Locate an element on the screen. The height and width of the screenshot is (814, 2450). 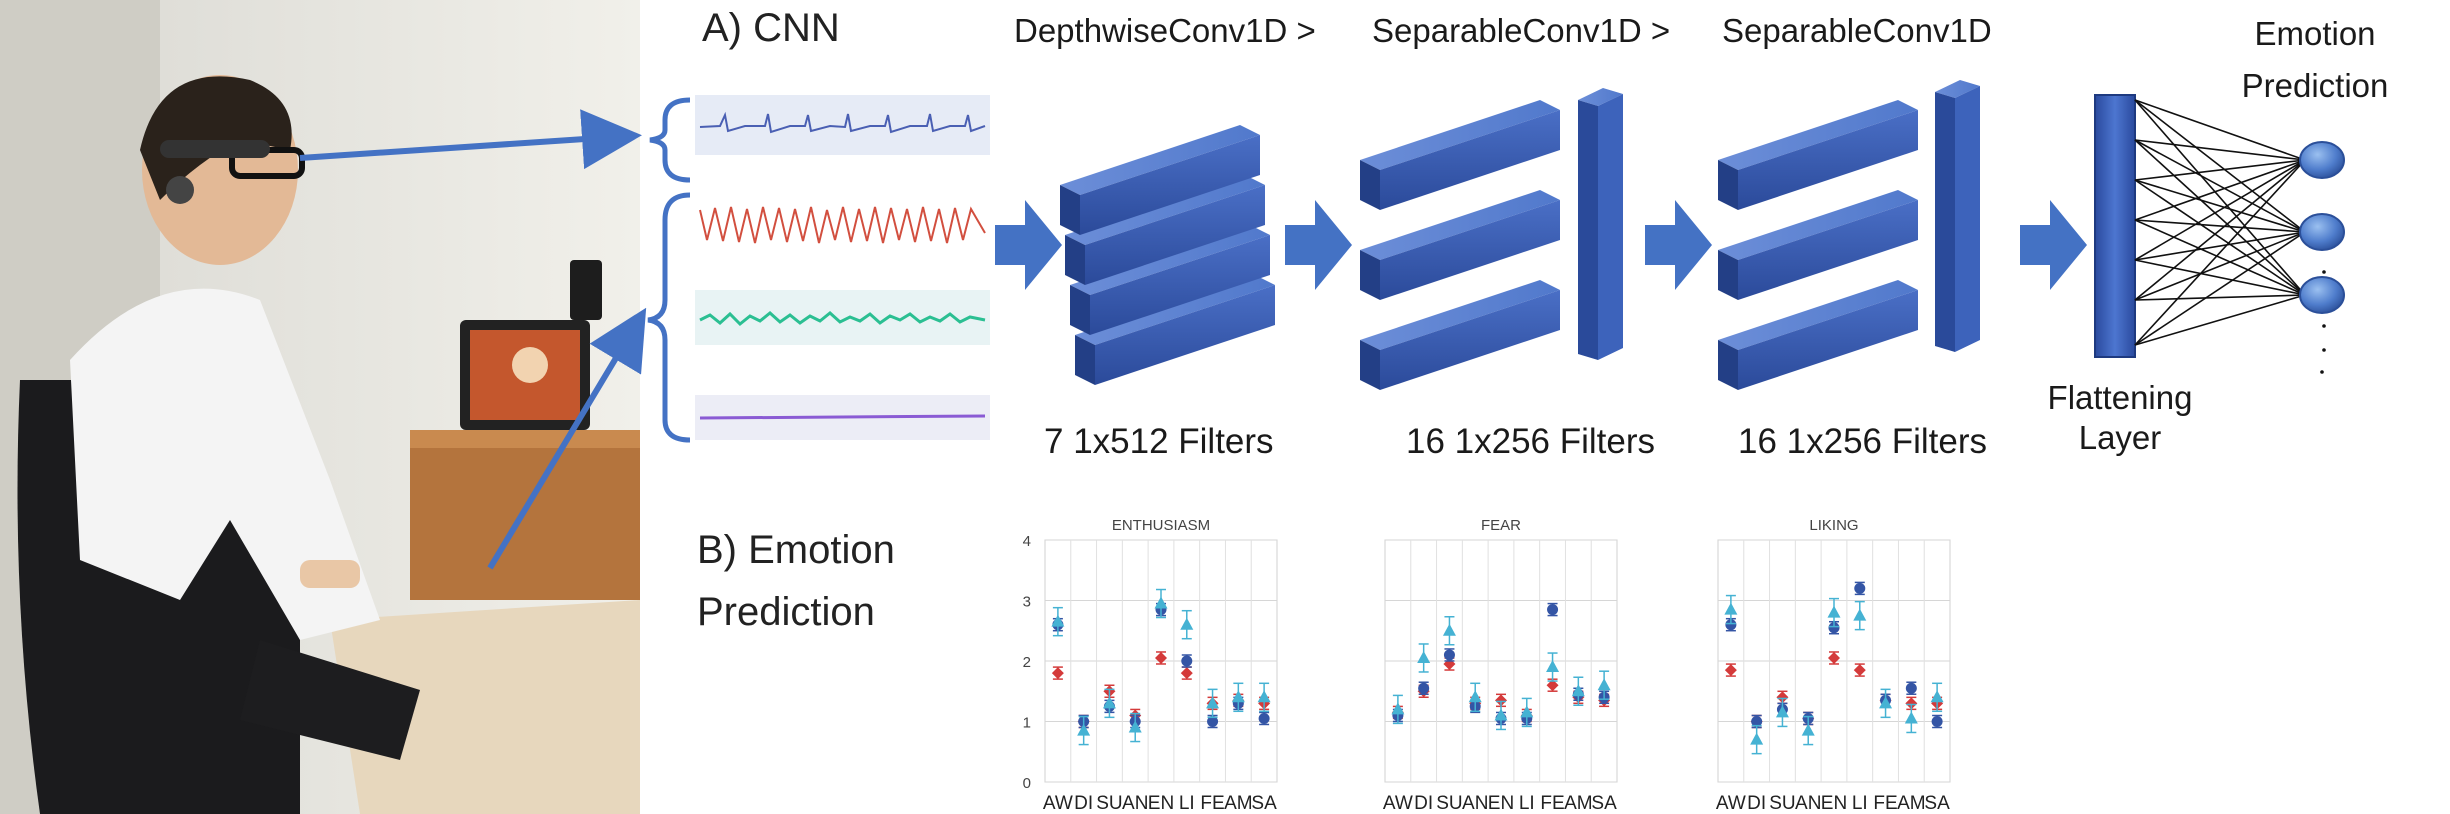
physio-brace is located at coordinates (669, 317).